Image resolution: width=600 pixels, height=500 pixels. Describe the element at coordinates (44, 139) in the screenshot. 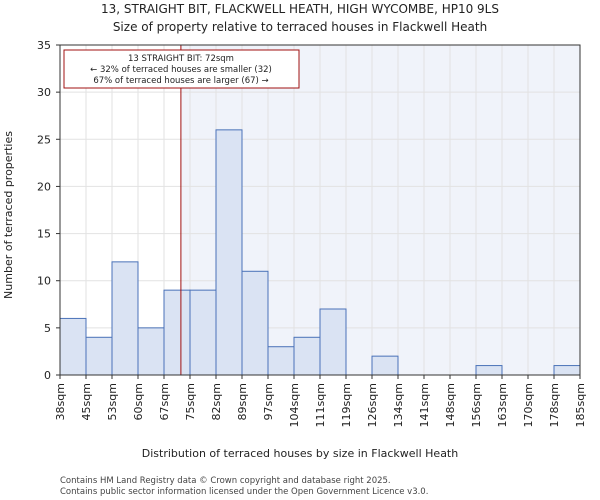

I see `y-tick-label: 25` at that location.